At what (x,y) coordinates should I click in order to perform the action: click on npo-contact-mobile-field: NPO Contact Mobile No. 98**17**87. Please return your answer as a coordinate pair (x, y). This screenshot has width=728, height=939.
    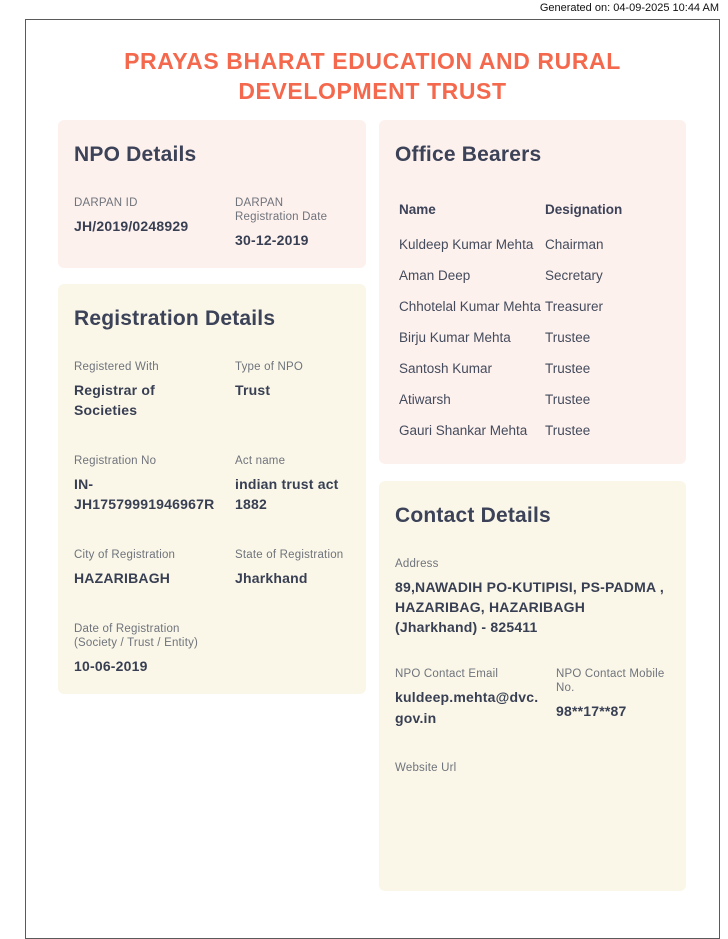
    Looking at the image, I should click on (613, 698).